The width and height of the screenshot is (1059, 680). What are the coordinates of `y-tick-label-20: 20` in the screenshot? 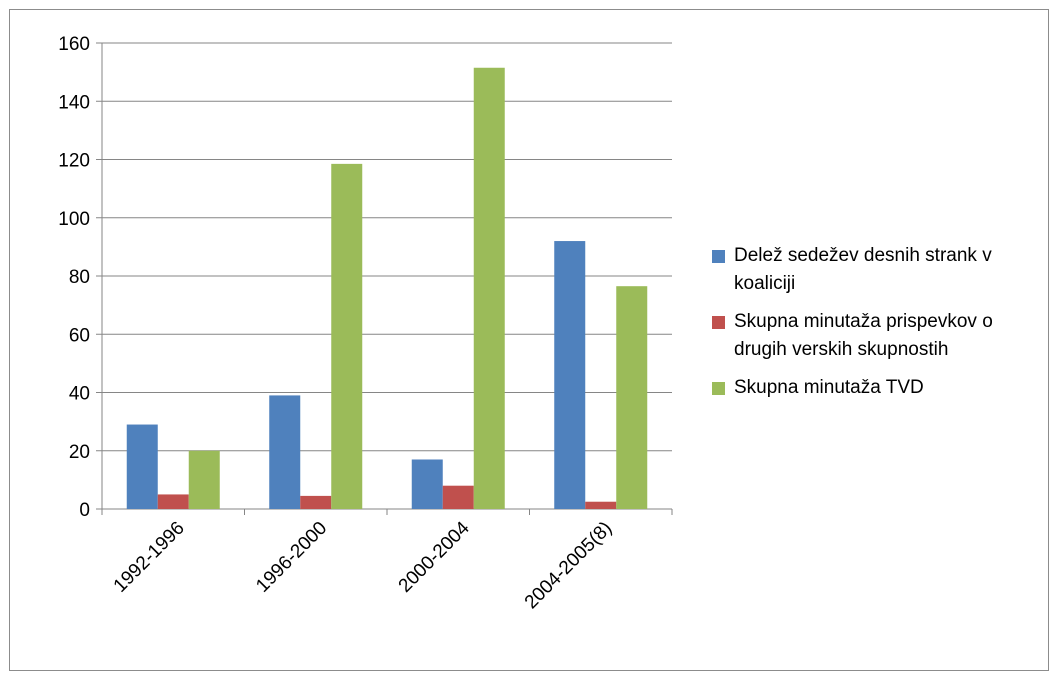 It's located at (79, 452).